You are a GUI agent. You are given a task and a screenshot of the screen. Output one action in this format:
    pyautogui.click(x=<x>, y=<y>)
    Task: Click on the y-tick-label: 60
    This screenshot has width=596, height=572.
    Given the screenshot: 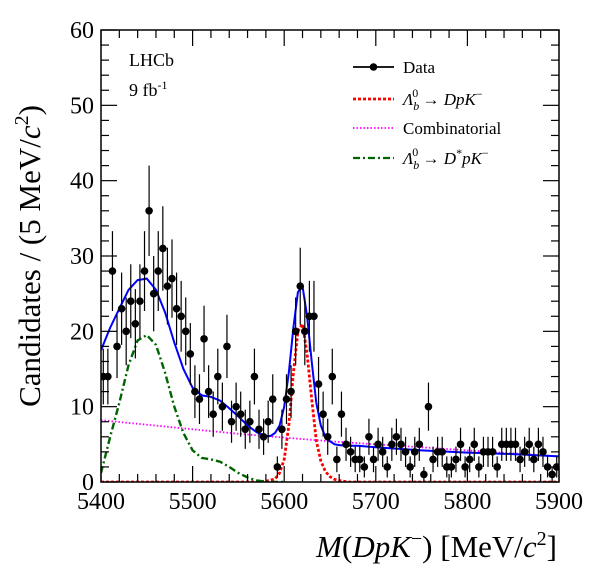 What is the action you would take?
    pyautogui.click(x=82, y=31)
    